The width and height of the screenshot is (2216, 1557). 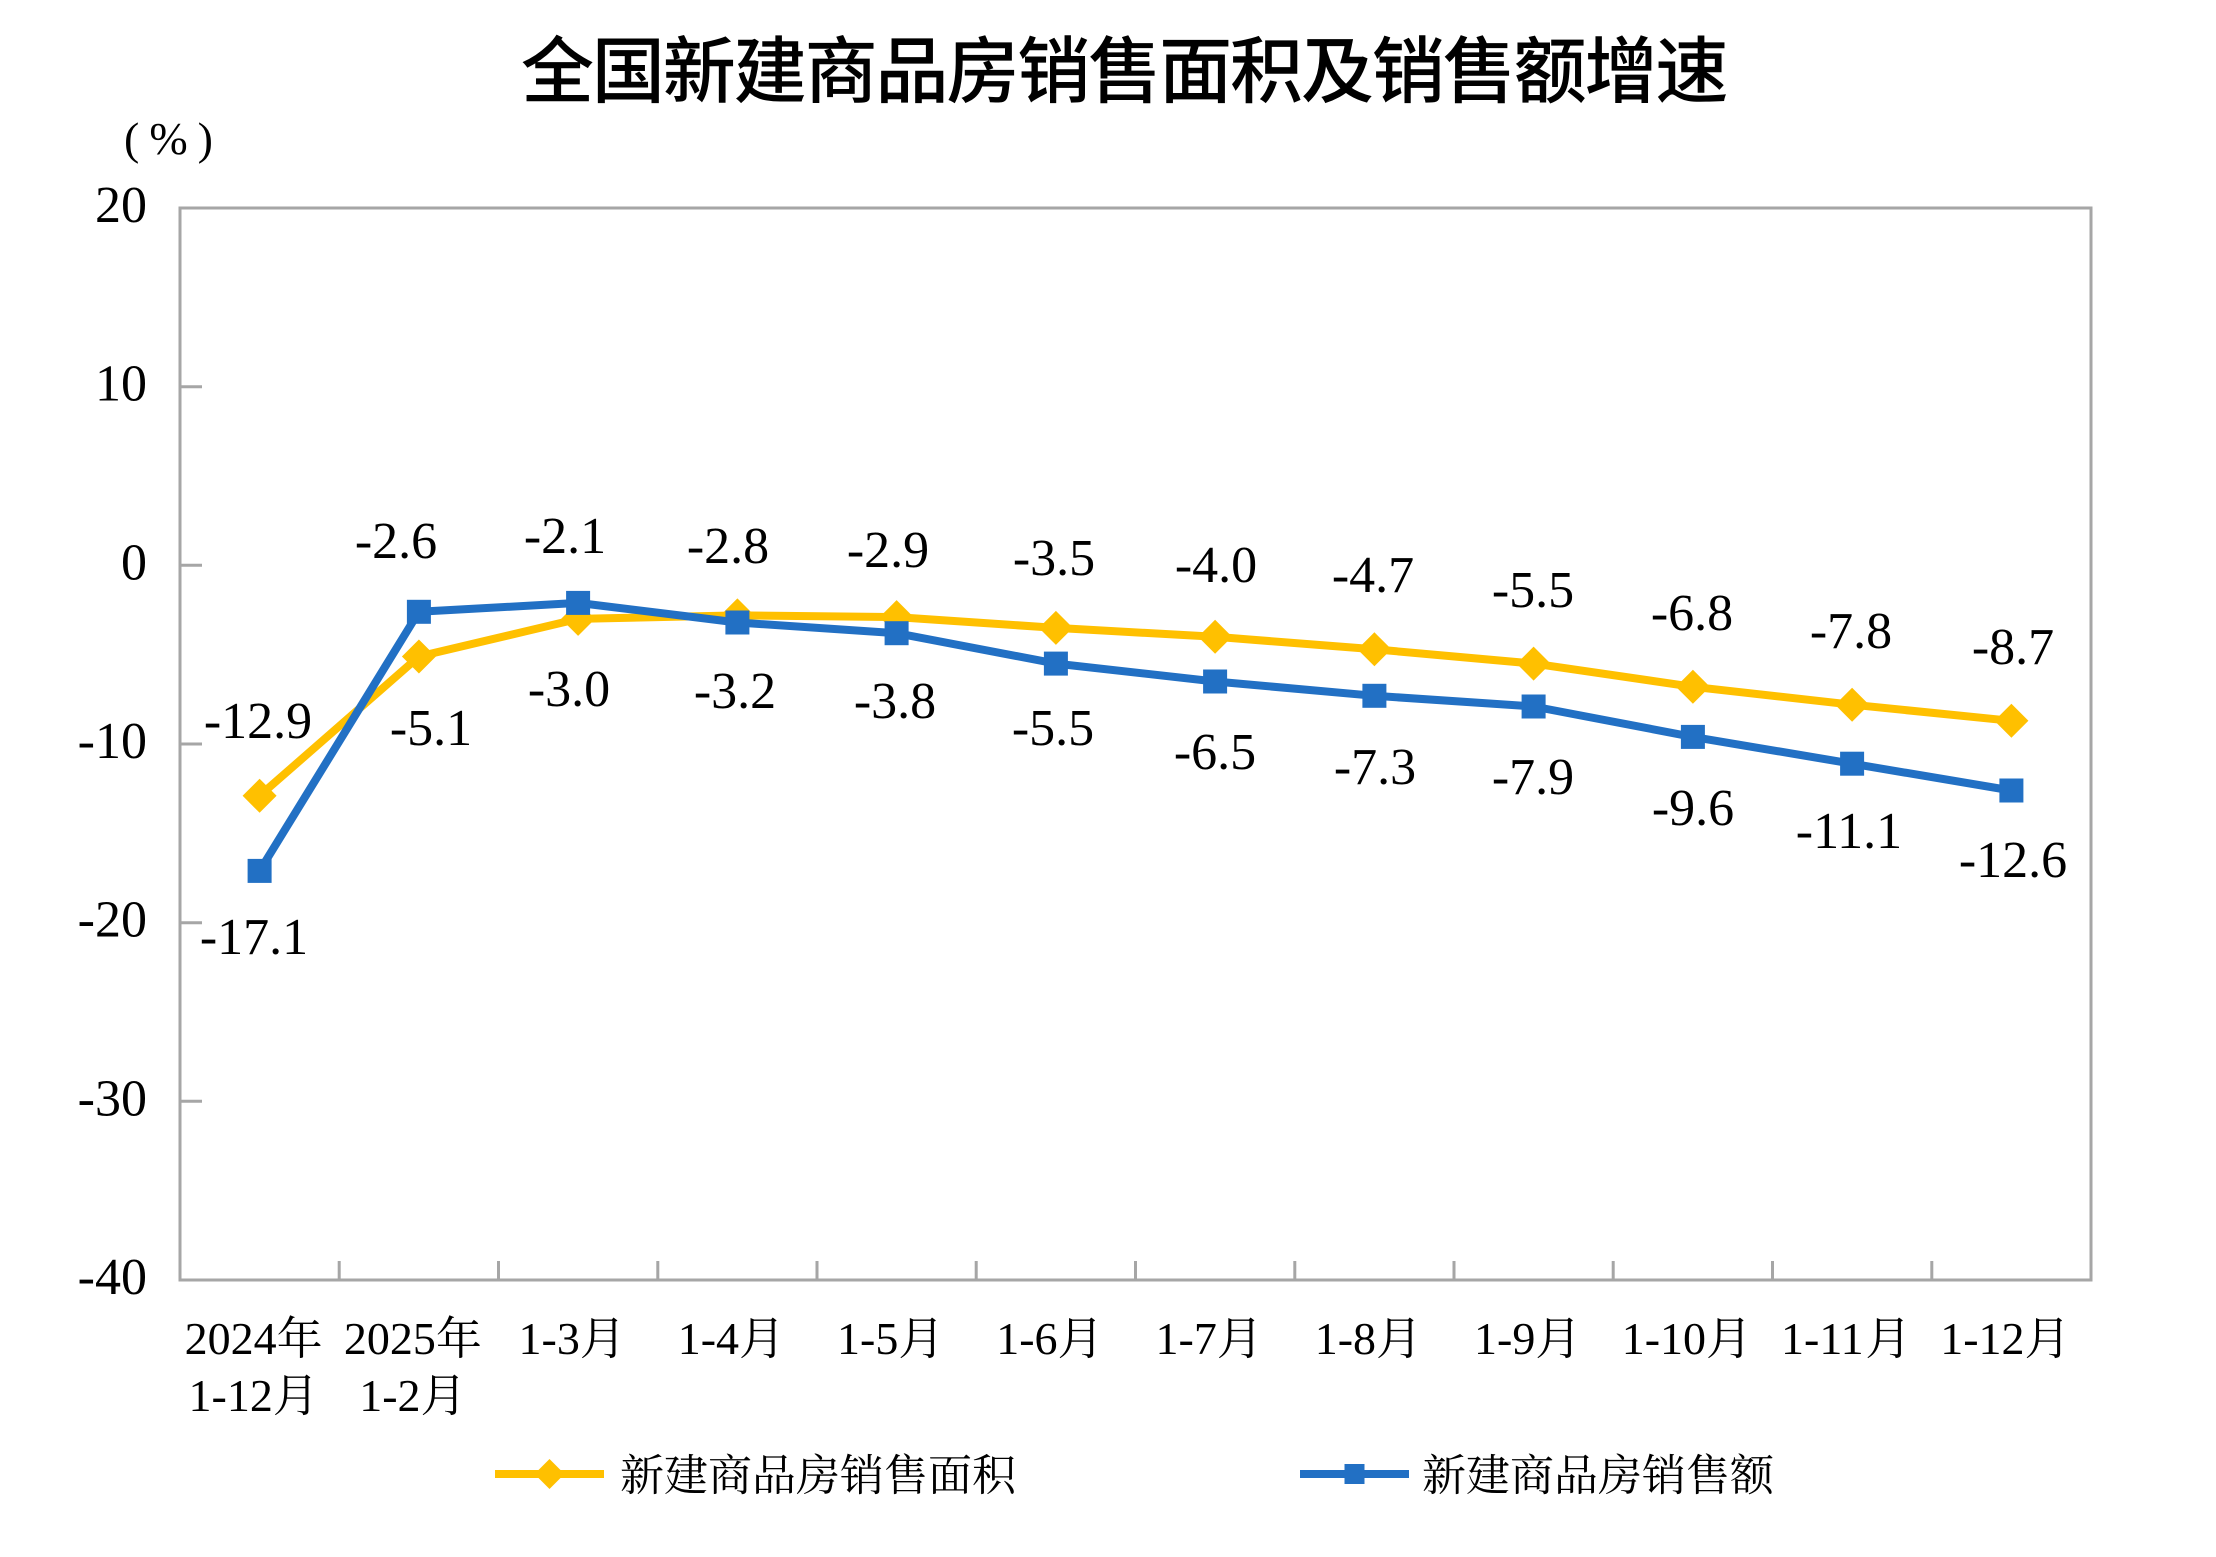 What do you see at coordinates (112, 1277) in the screenshot?
I see `svg-text: -40` at bounding box center [112, 1277].